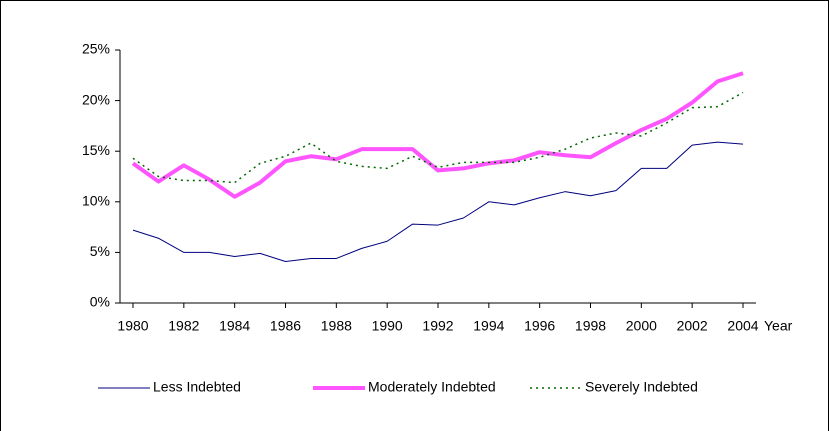 The image size is (830, 431). Describe the element at coordinates (539, 326) in the screenshot. I see `x-tick-label: 1996` at that location.